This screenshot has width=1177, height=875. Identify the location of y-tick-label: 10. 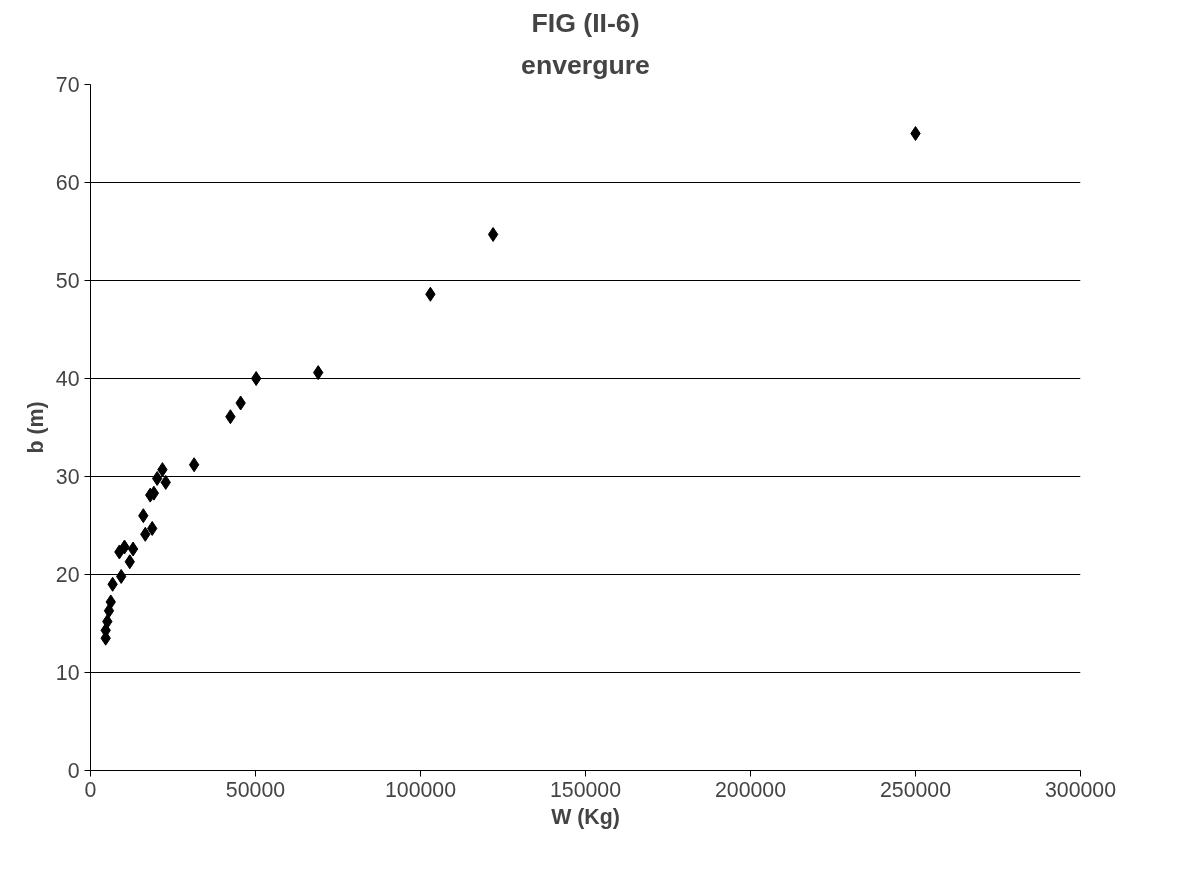
(67, 673).